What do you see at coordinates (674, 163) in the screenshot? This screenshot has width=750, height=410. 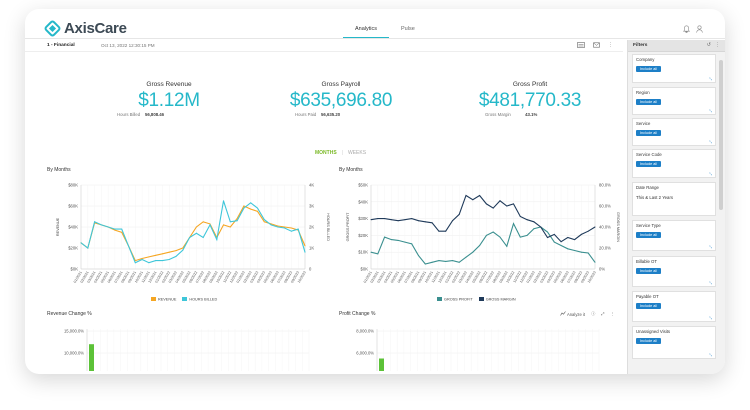 I see `filter-service-code: Service Code Include all ⤡` at bounding box center [674, 163].